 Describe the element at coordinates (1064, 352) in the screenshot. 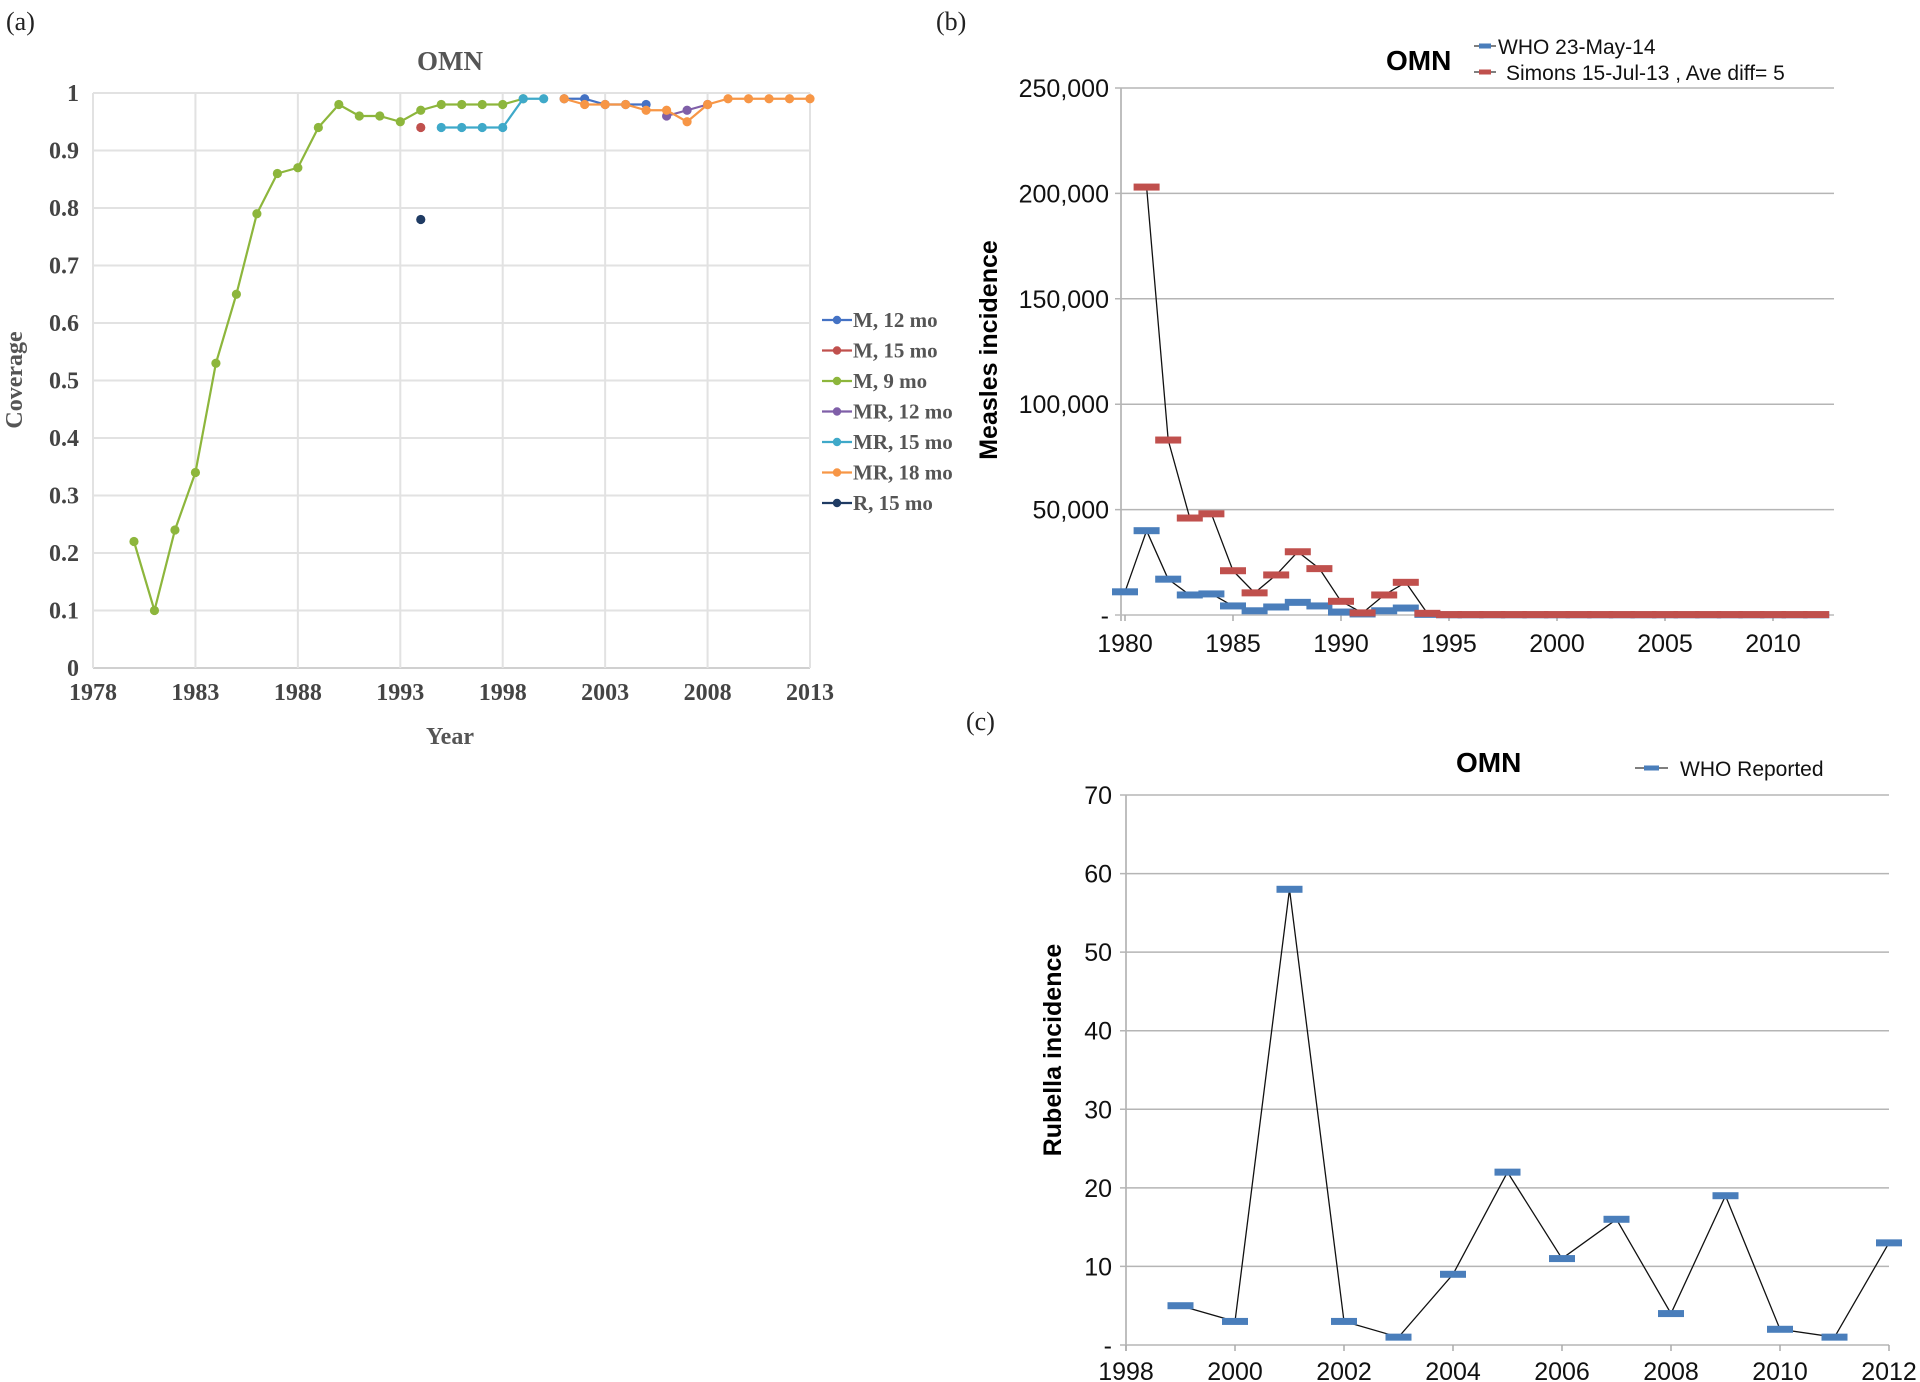

I see `chart-b-y-ticks: - 50,000 100,000 150,000 200,000 250,000` at that location.